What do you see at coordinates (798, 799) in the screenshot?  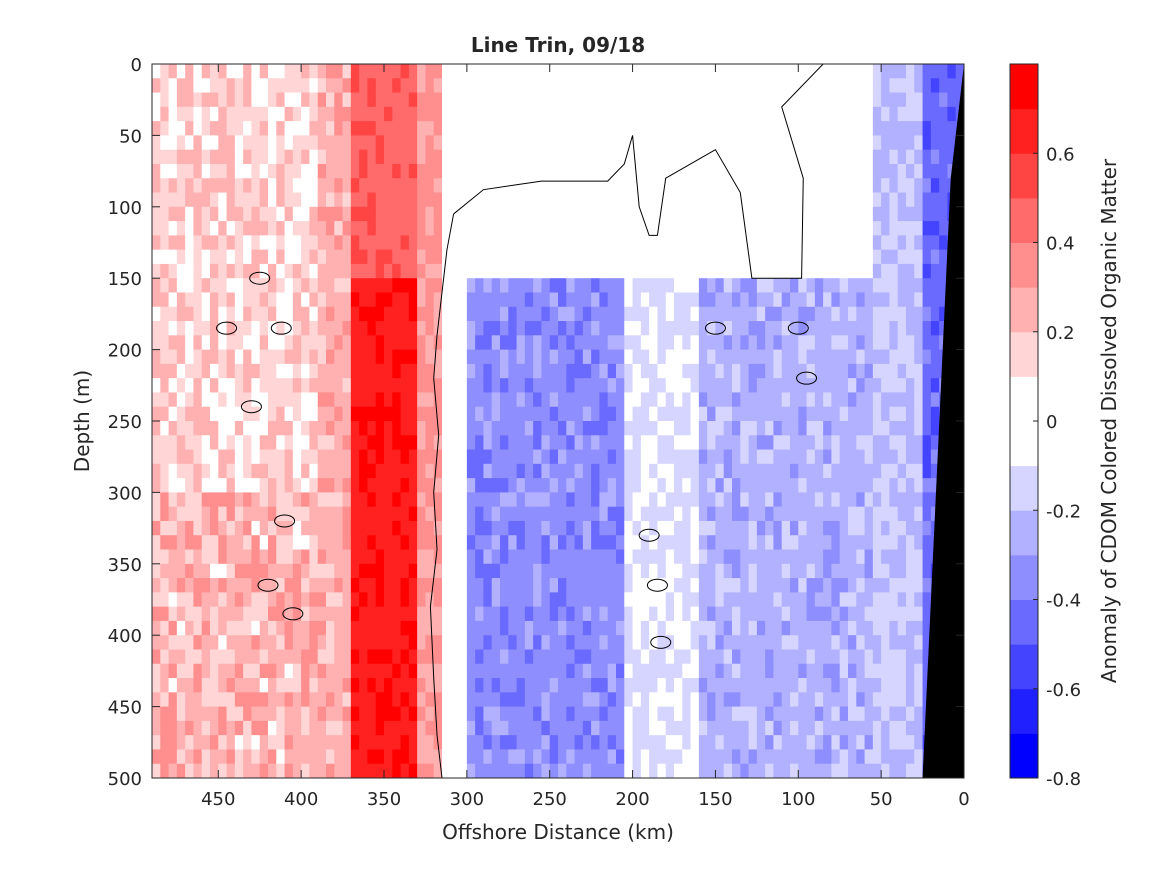 I see `x-tick-label: 100` at bounding box center [798, 799].